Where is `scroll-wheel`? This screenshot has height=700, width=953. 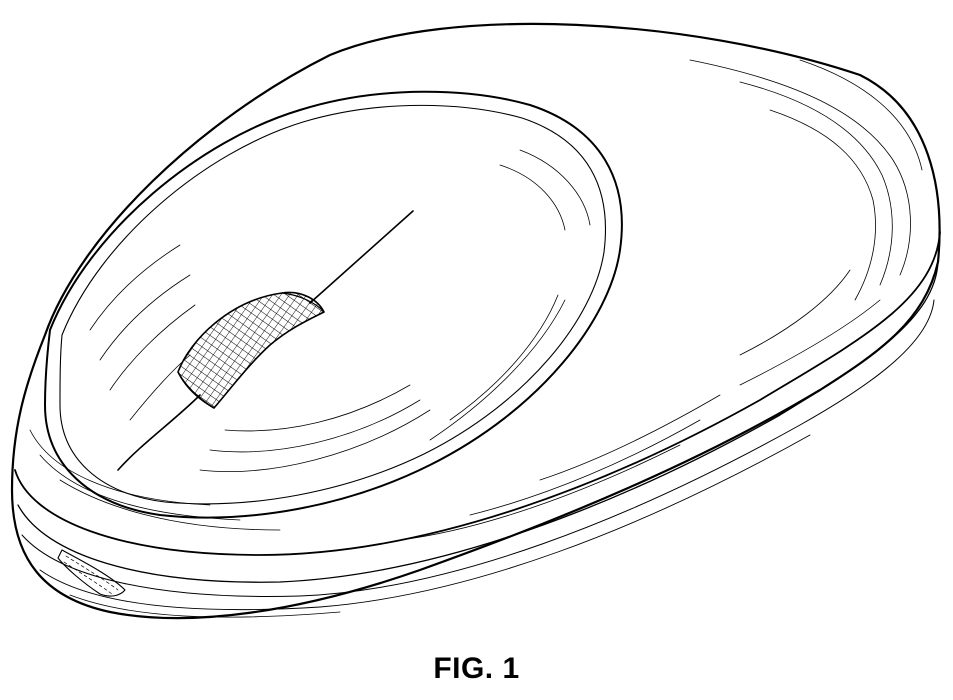
scroll-wheel is located at coordinates (251, 350).